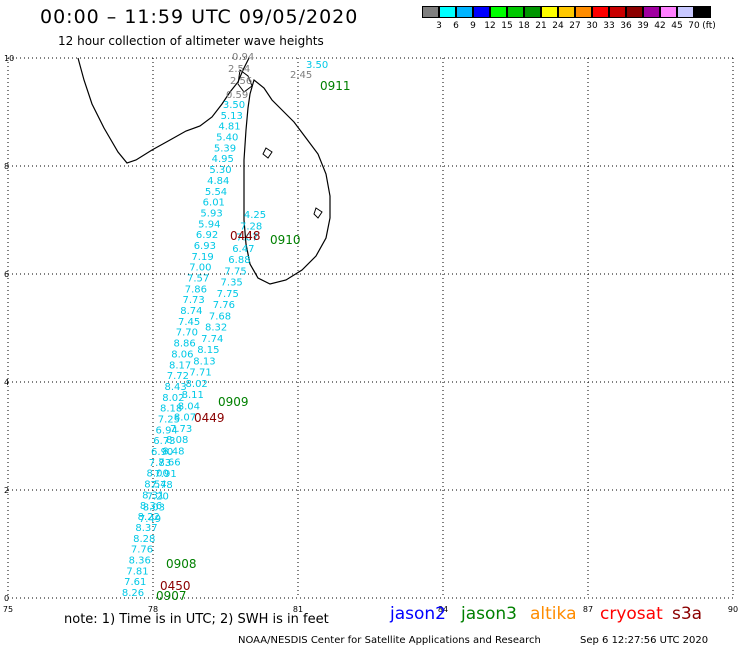 The height and width of the screenshot is (650, 740). I want to click on mannar-island, so click(245, 81).